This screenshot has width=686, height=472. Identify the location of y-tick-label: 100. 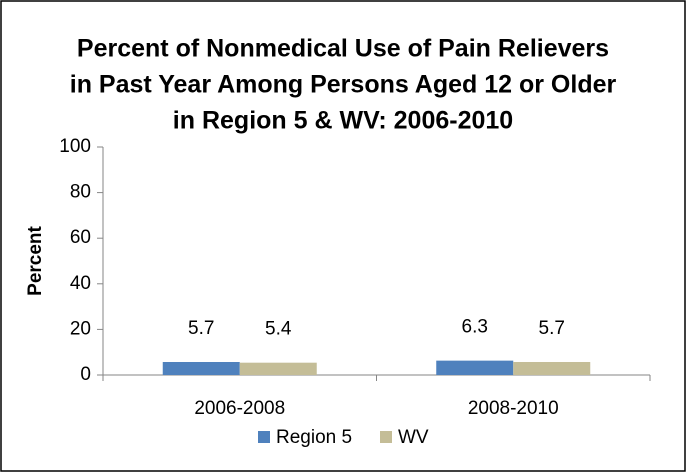
(75, 146).